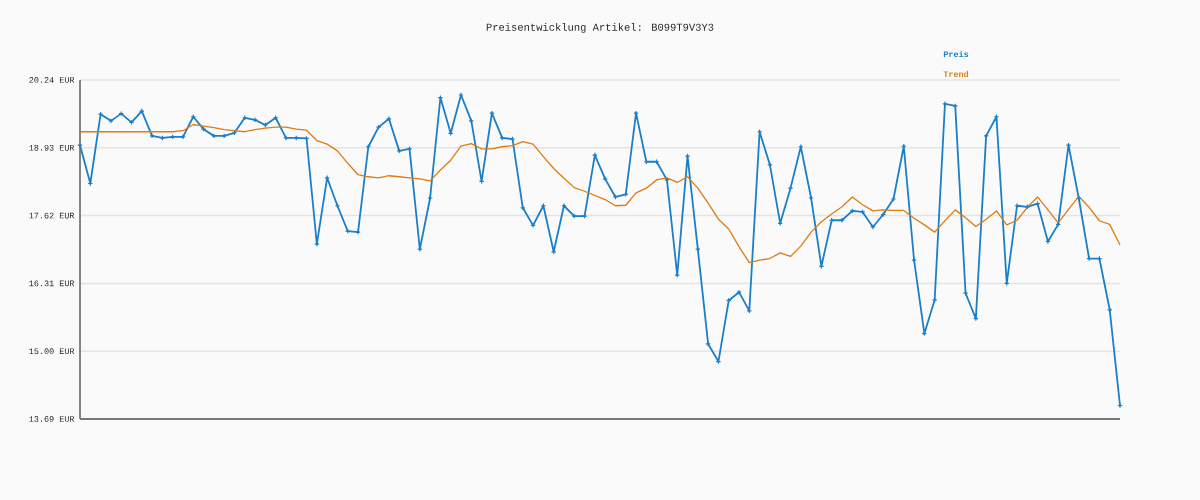 Image resolution: width=1200 pixels, height=500 pixels. I want to click on text: Trend, so click(956, 74).